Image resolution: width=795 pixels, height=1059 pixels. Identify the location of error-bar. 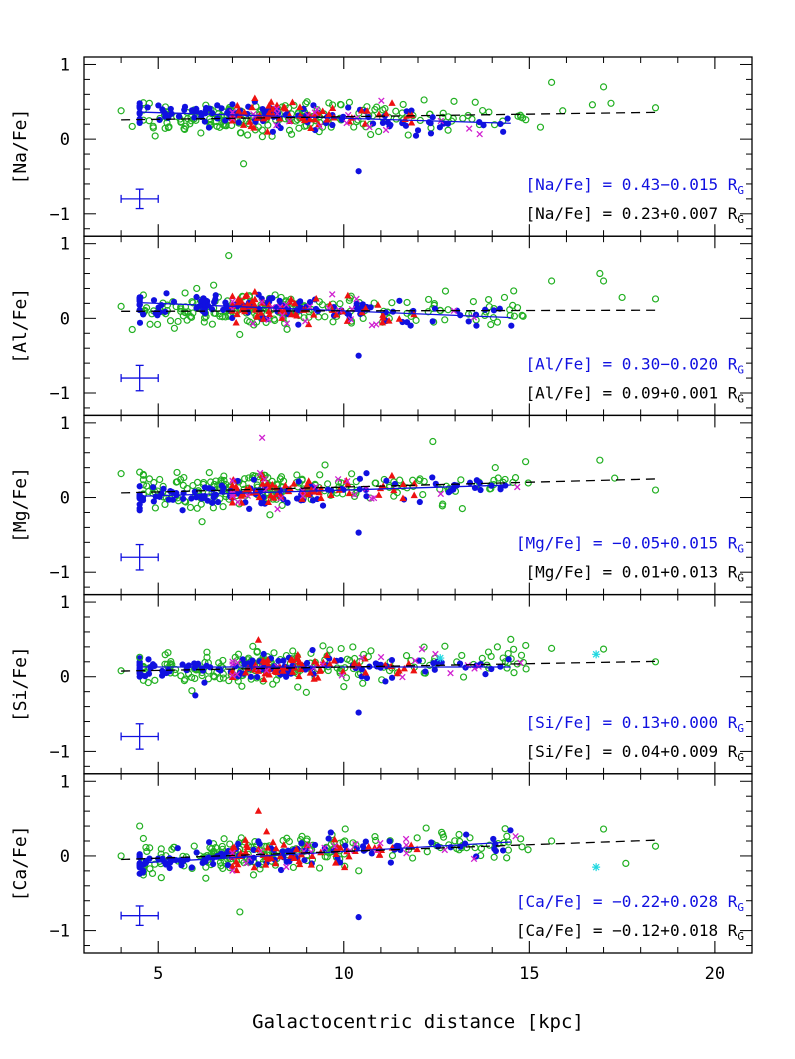
(139, 736).